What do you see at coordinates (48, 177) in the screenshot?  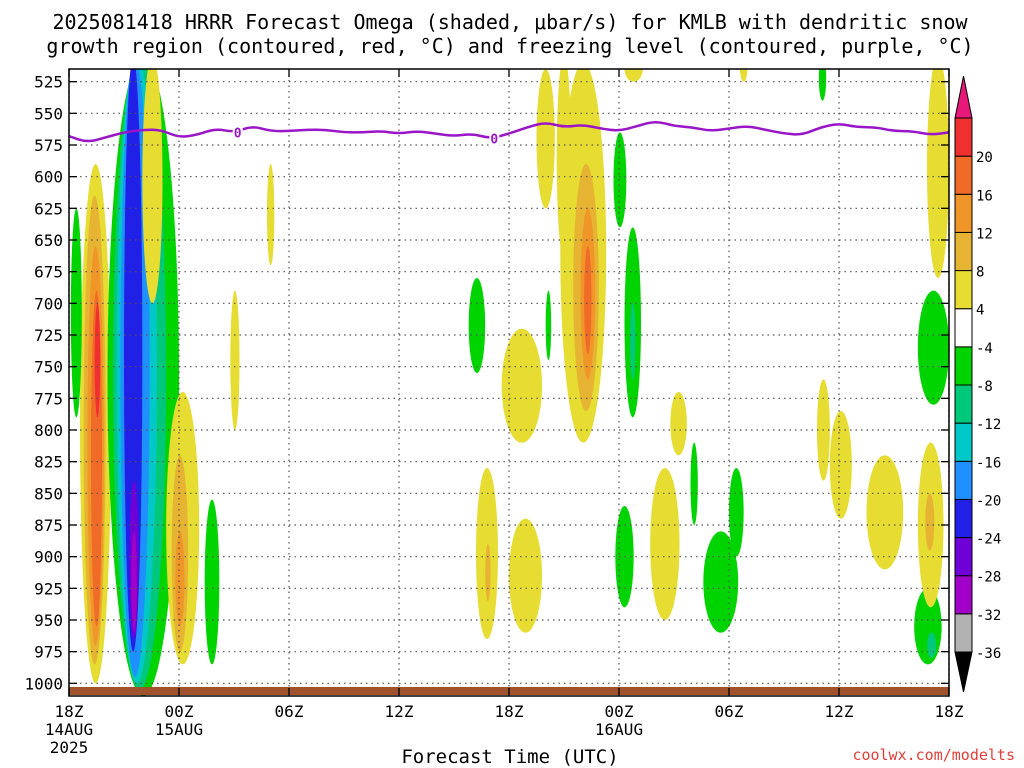 I see `y-tick-label: 600` at bounding box center [48, 177].